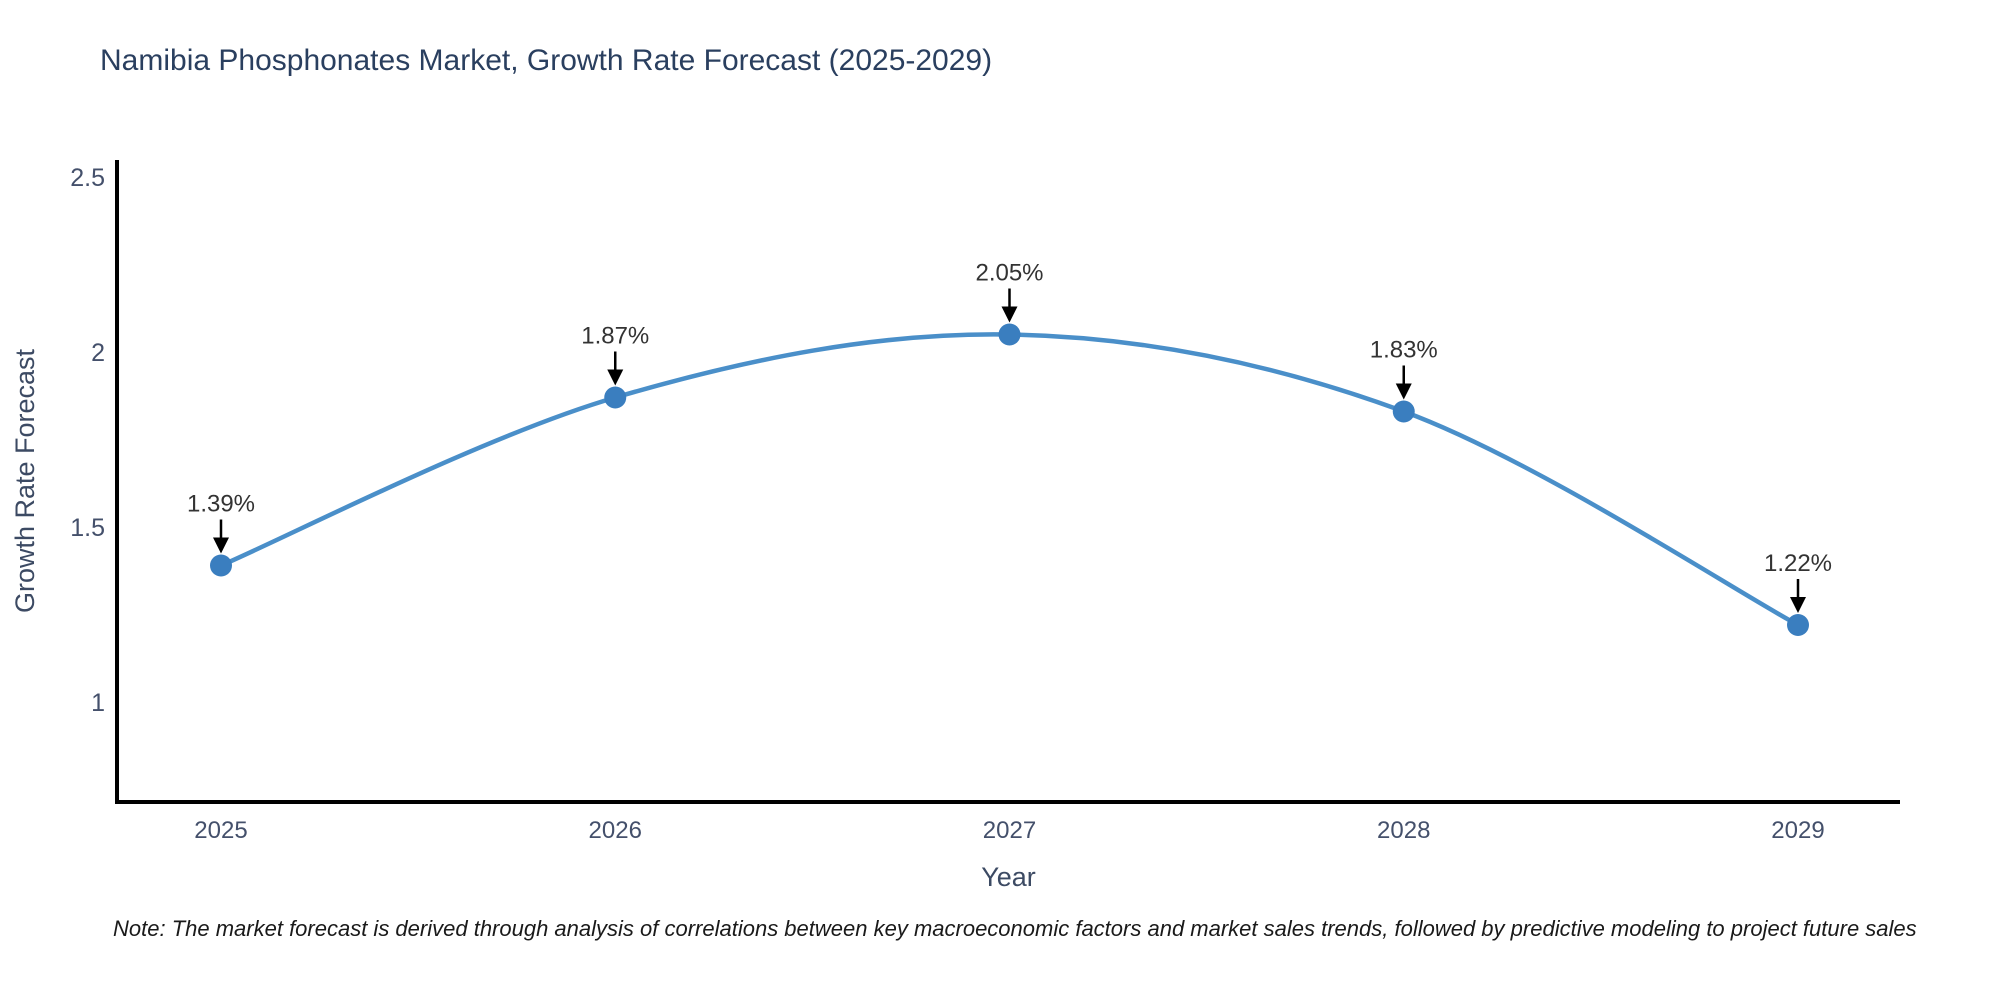  What do you see at coordinates (1404, 350) in the screenshot?
I see `annotation-label-2028: 1.83%` at bounding box center [1404, 350].